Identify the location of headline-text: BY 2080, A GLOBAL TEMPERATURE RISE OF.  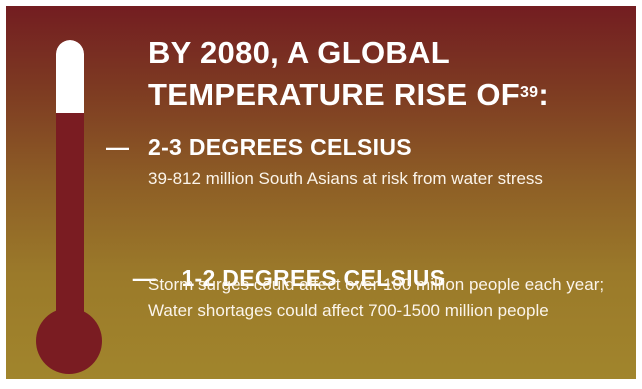
(334, 73).